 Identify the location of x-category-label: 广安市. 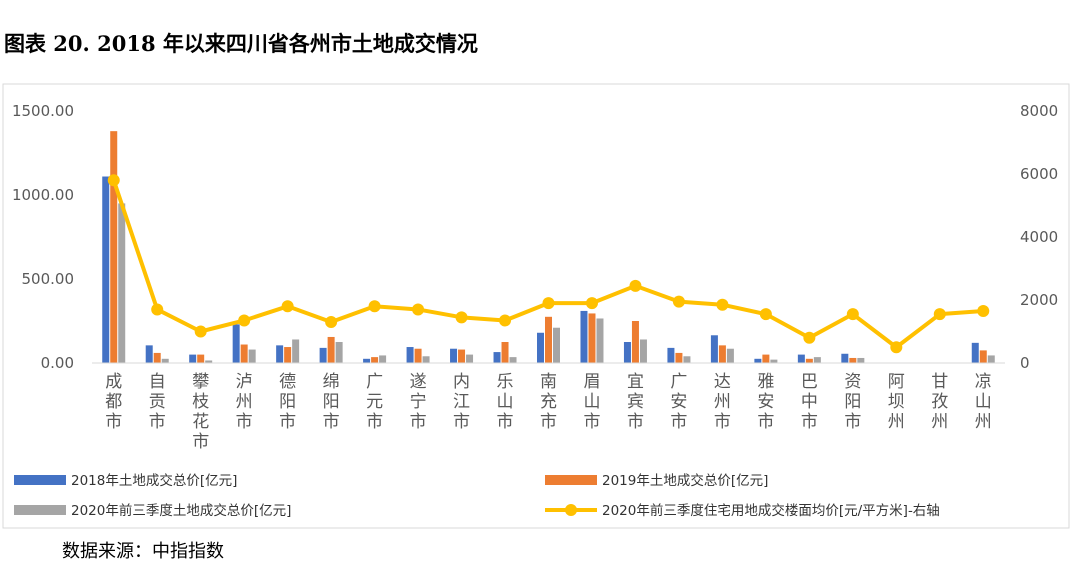
(678, 402).